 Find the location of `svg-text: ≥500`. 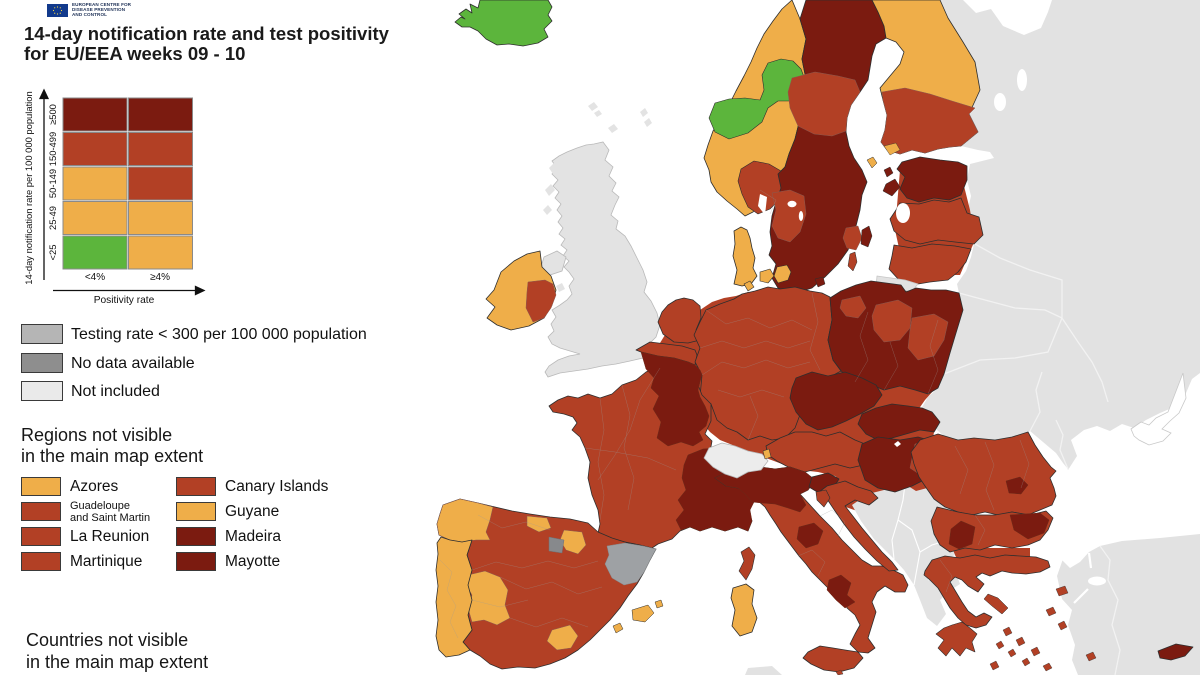

svg-text: ≥500 is located at coordinates (52, 114).